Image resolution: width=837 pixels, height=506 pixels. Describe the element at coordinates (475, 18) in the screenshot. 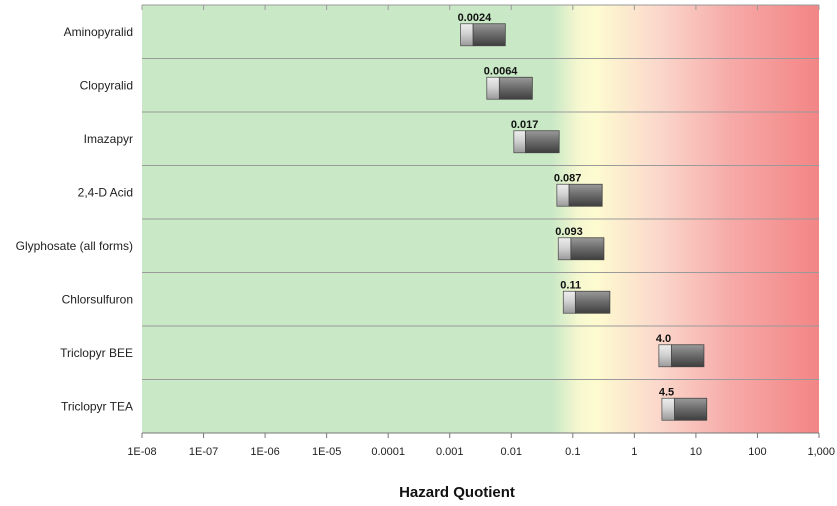

I see `data-label: 0.0024` at that location.